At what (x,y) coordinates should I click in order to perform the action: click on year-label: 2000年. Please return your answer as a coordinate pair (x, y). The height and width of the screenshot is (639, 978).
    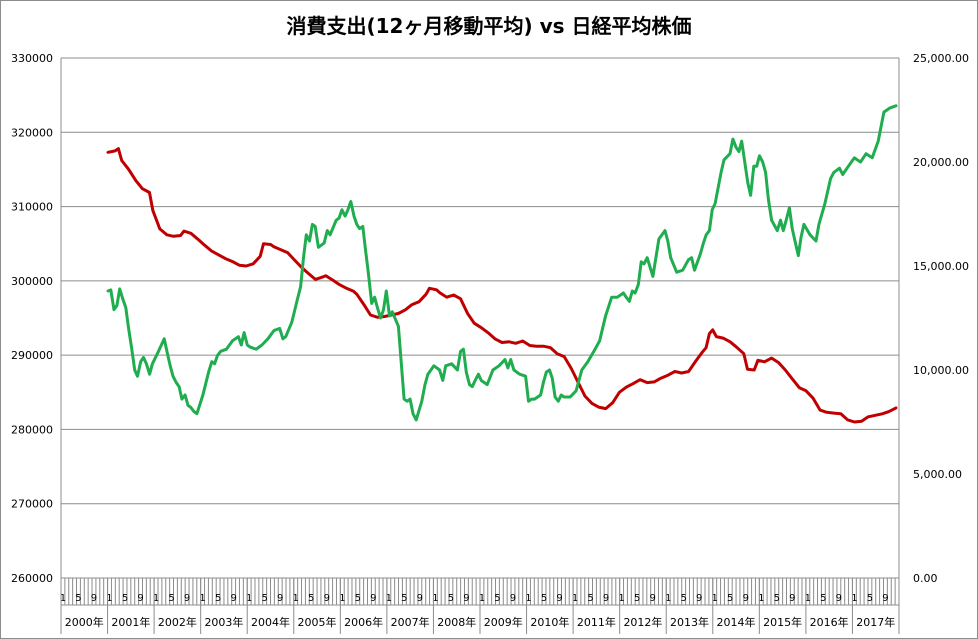
    Looking at the image, I should click on (84, 622).